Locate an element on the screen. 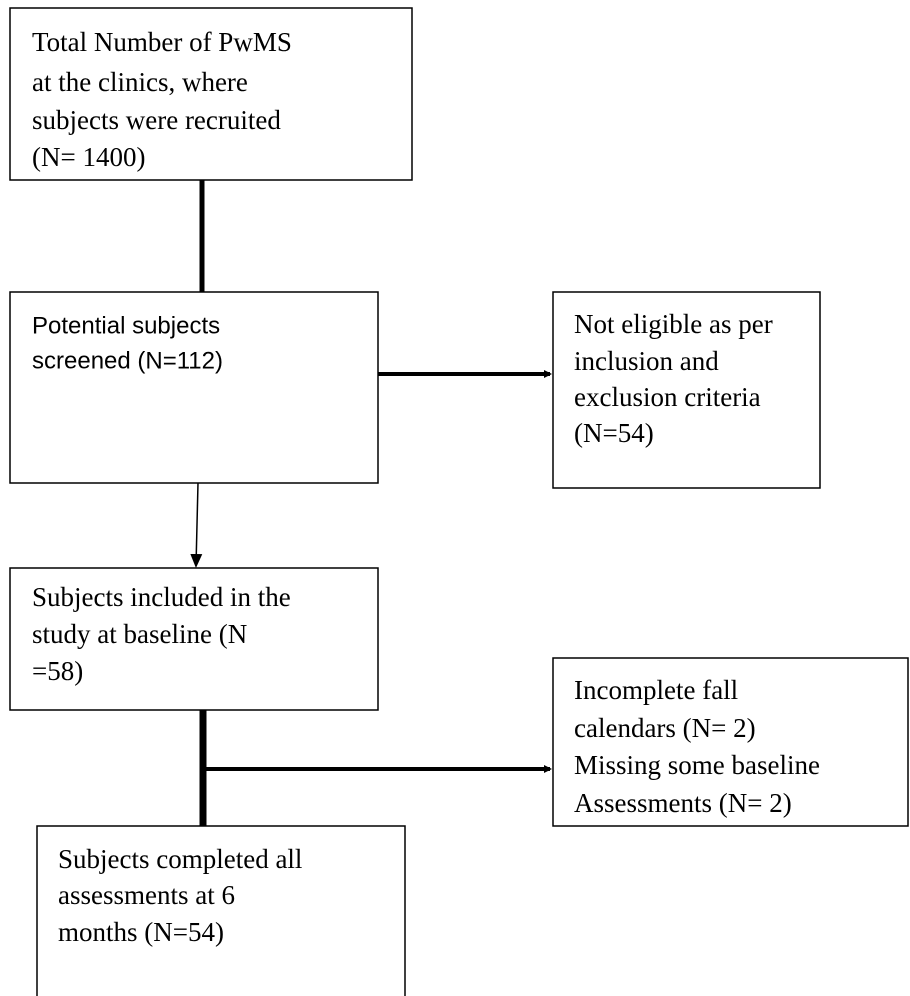  box-text: exclusion criteria is located at coordinates (667, 397).